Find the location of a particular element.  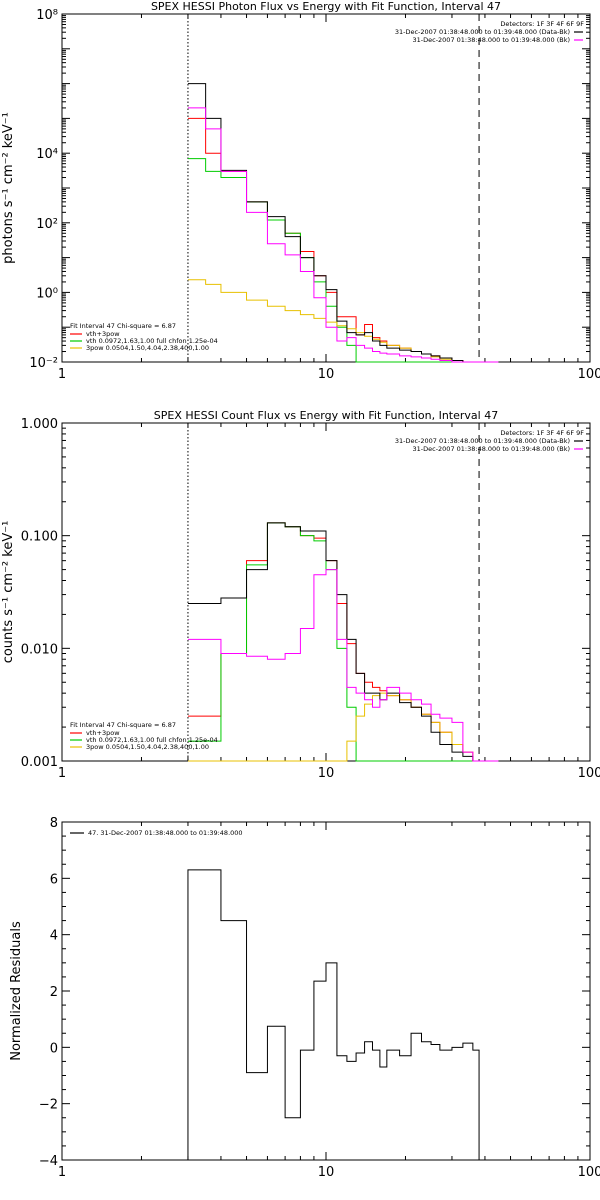

y-tick-label: 0 is located at coordinates (54, 1048).